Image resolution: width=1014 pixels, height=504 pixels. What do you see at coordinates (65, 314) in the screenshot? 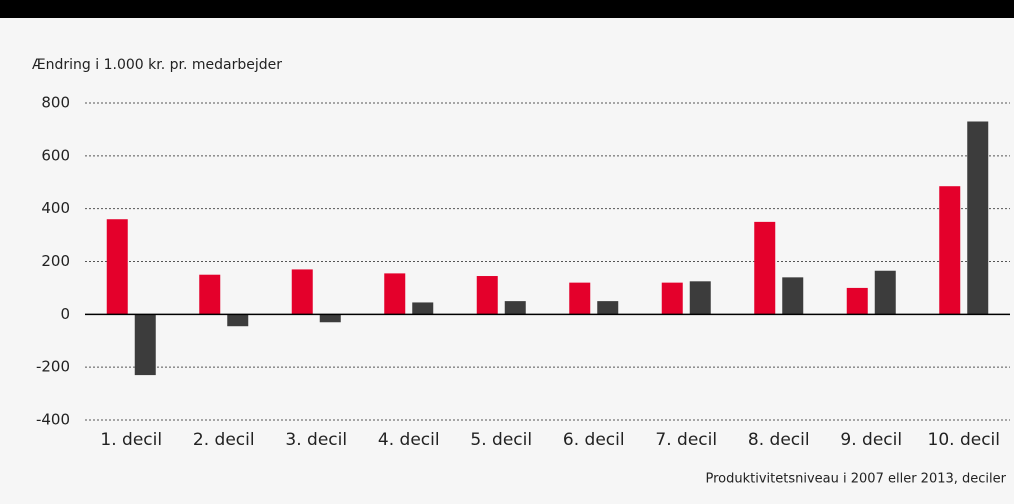
I see `y-tick-label: 0` at bounding box center [65, 314].